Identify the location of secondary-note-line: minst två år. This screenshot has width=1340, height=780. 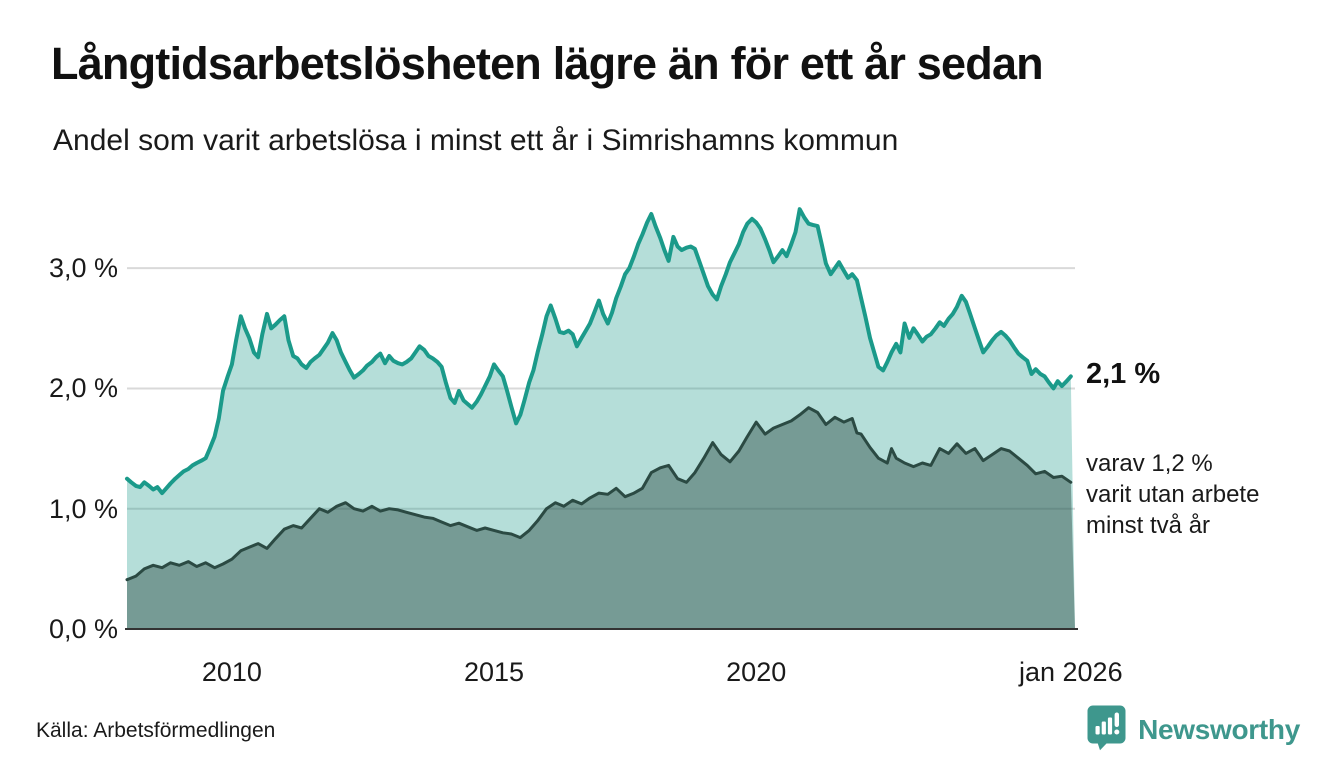
(1148, 526).